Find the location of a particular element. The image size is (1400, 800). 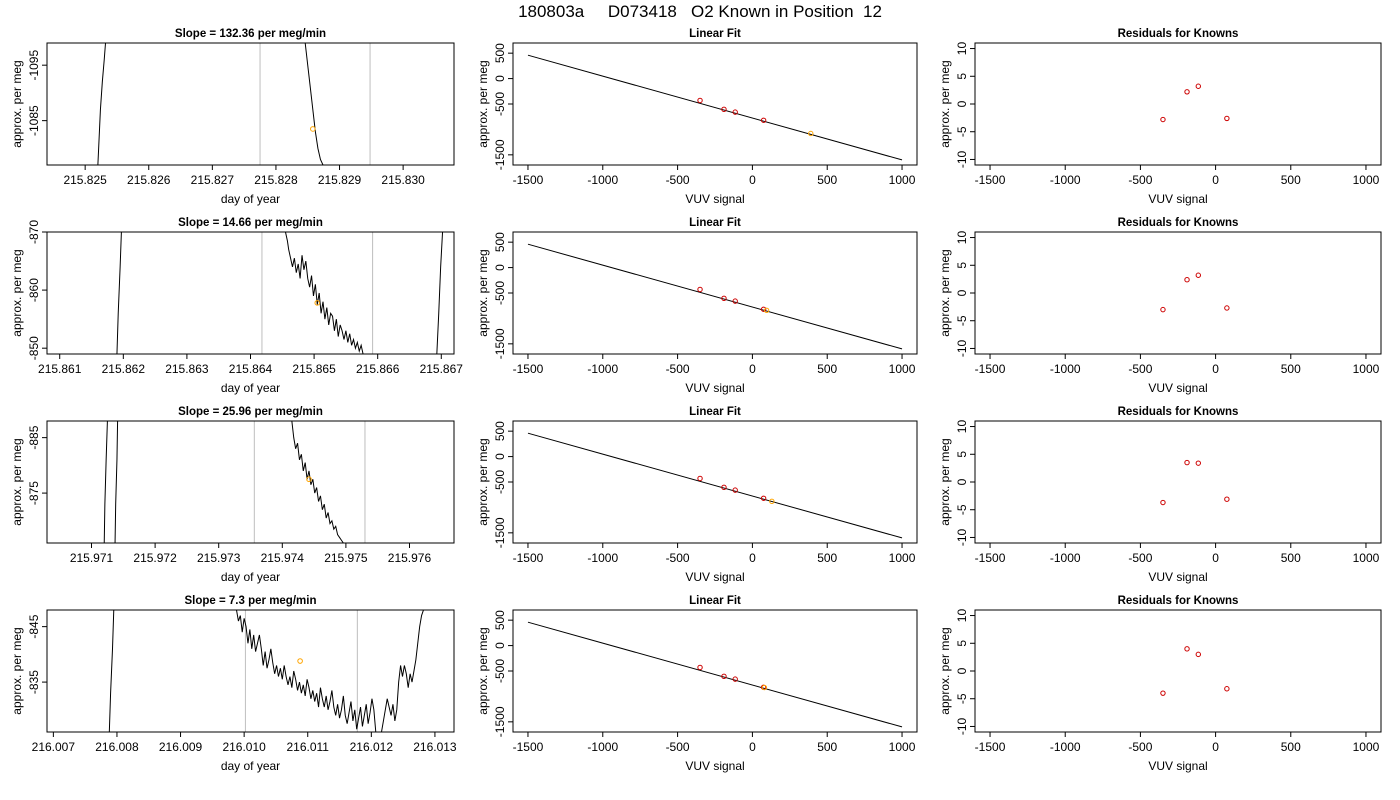

x-tick-label: 215.862 is located at coordinates (124, 369).